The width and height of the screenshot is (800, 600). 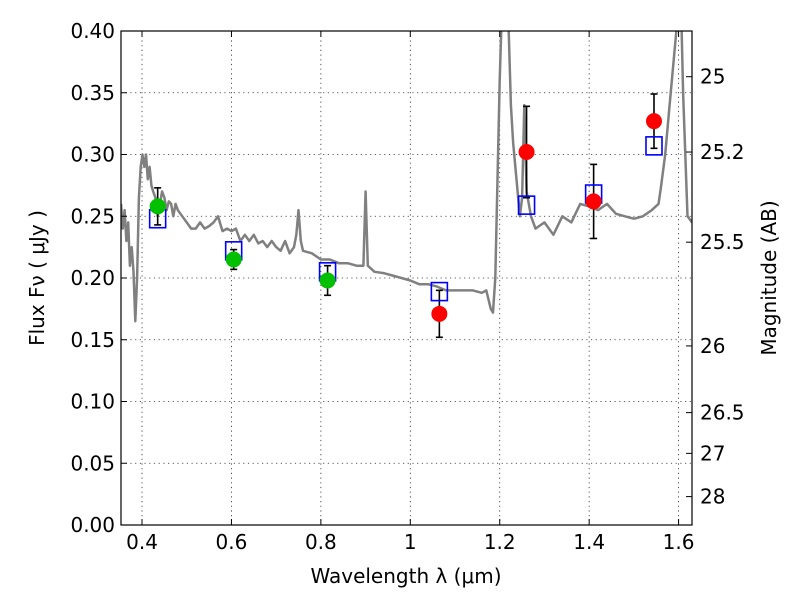 I want to click on x-tick-label: 0.8, so click(x=321, y=542).